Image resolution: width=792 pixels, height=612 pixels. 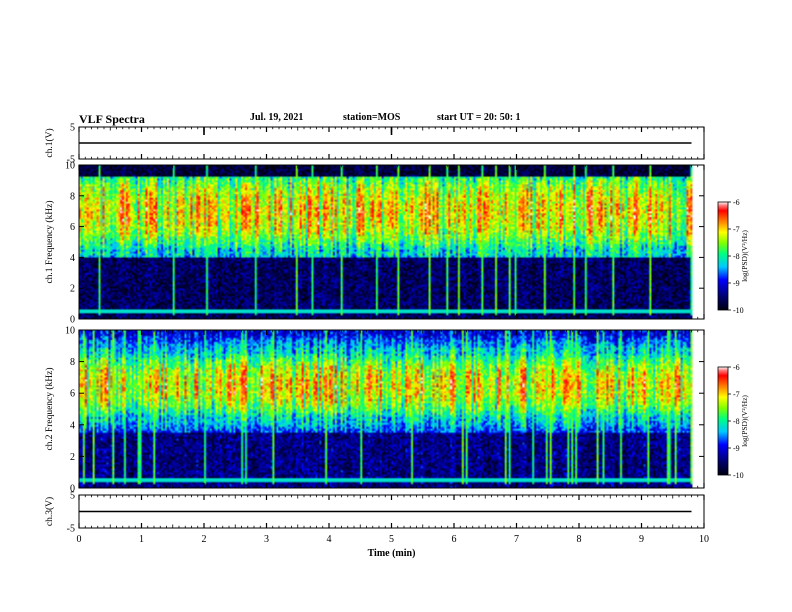 What do you see at coordinates (49, 511) in the screenshot?
I see `ch3-waveform-ylabel: ch.3(V)` at bounding box center [49, 511].